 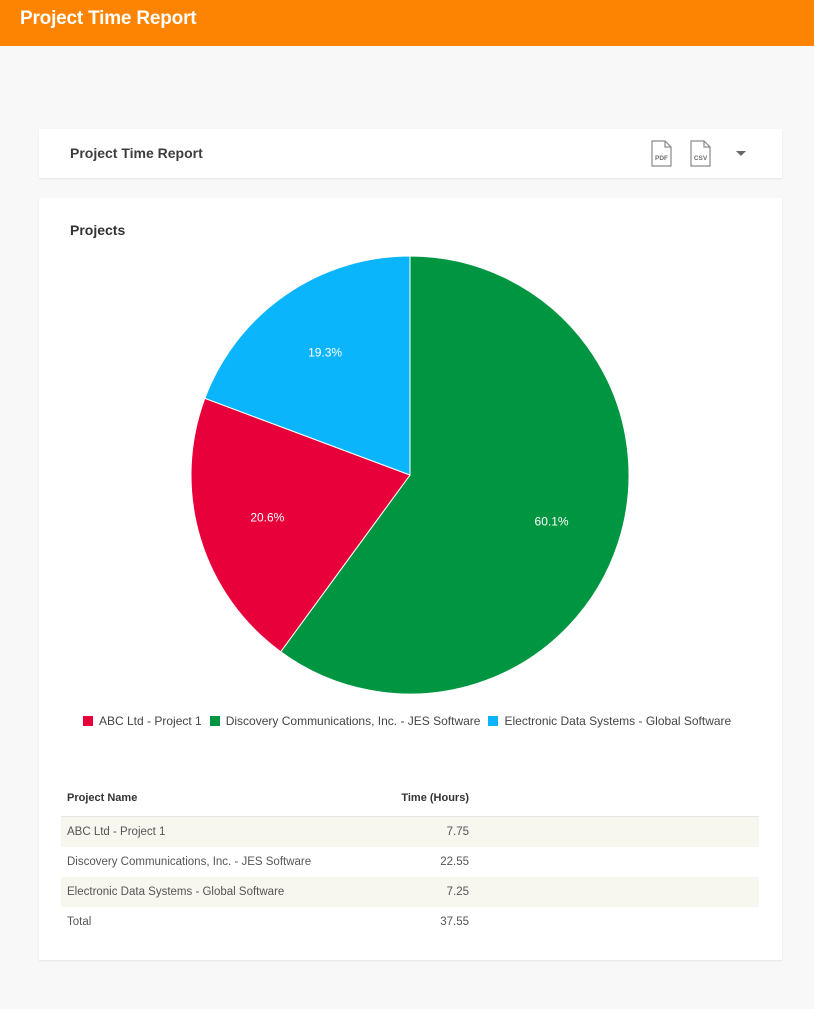 I want to click on legend-label: ABC Ltd - Project 1, so click(x=150, y=721).